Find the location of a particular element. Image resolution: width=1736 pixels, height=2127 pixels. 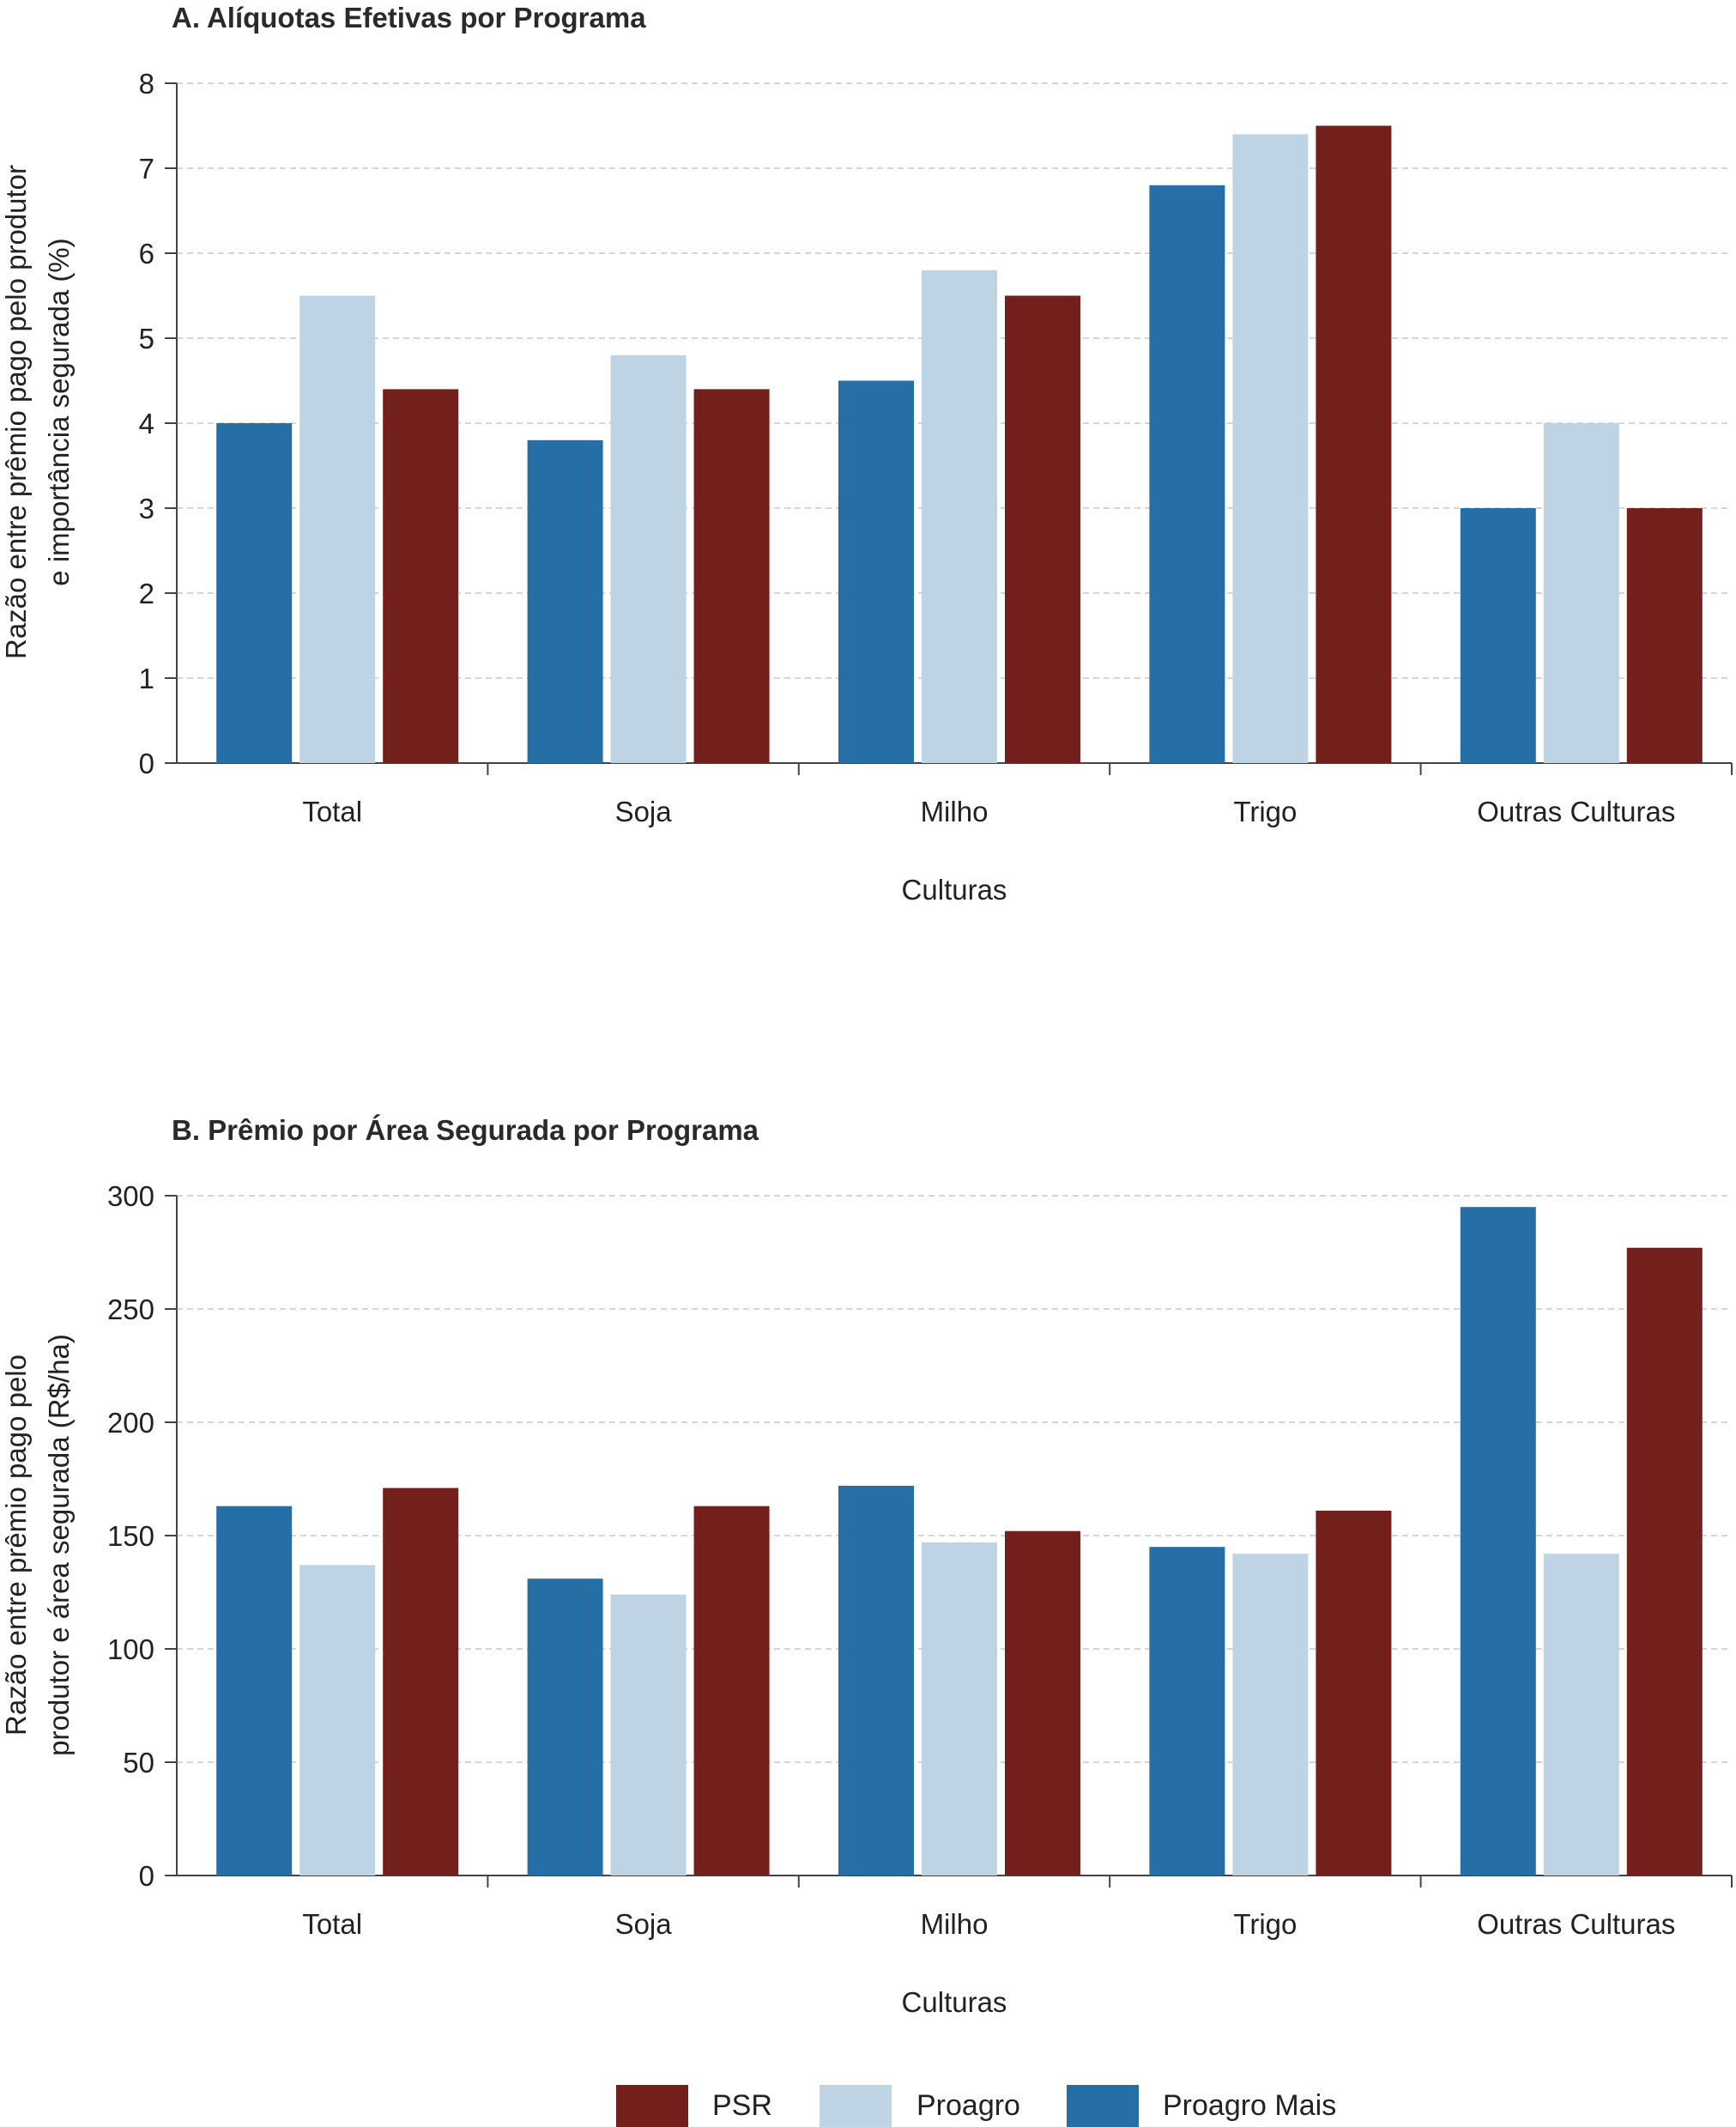

y-tick-label: 50 is located at coordinates (139, 1763).